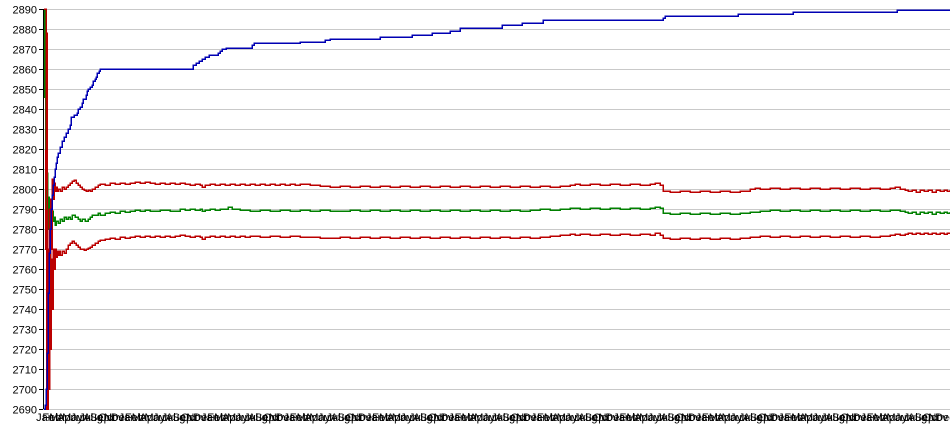 This screenshot has height=435, width=950. Describe the element at coordinates (25, 351) in the screenshot. I see `y-tick-label: 2720` at that location.